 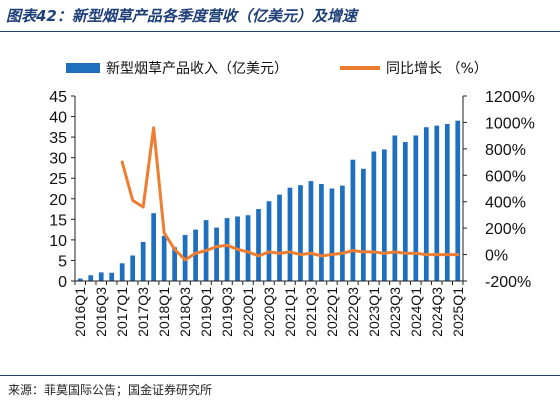 What do you see at coordinates (216, 254) in the screenshot?
I see `bar-2019Q2` at bounding box center [216, 254].